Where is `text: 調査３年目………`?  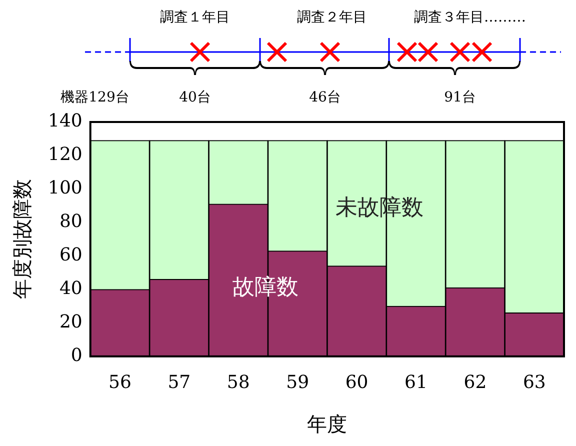
text: 調査３年目……… is located at coordinates (470, 18).